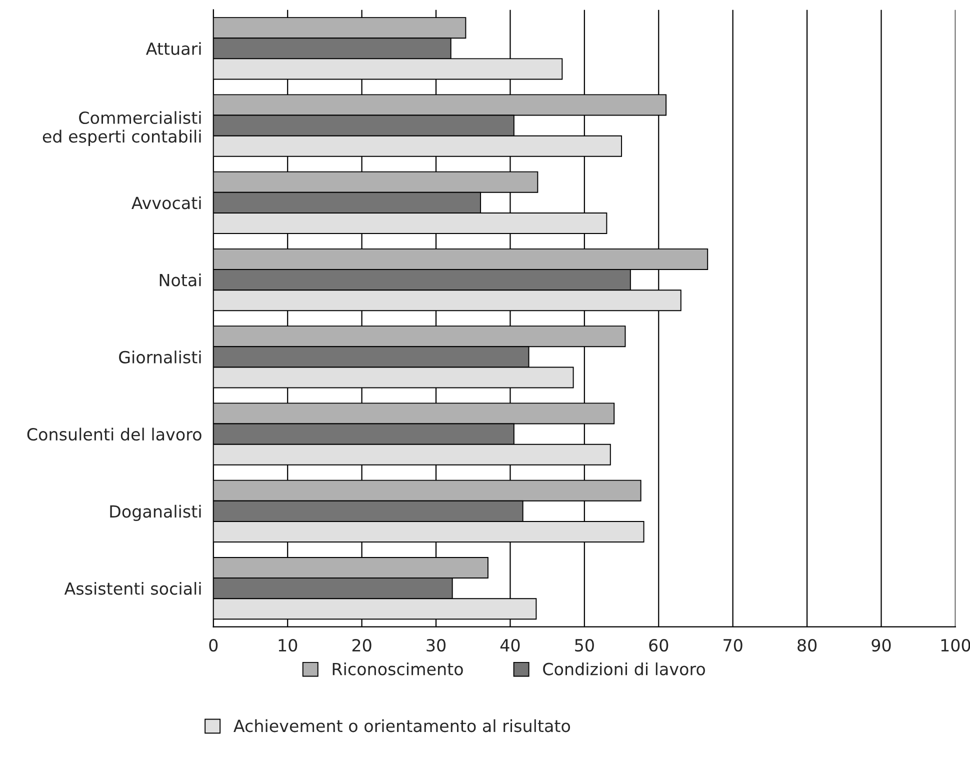  I want to click on legend-label: Riconoscimento, so click(397, 669).